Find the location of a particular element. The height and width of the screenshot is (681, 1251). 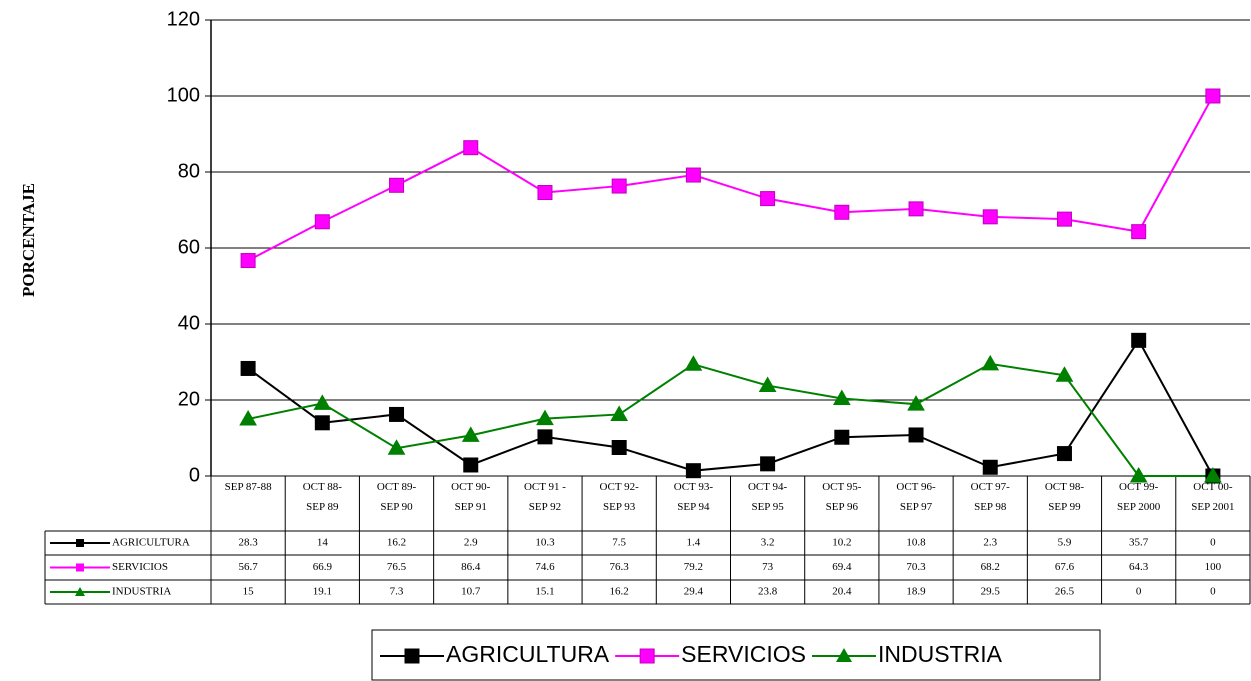

x-tick-label: OCT 92- SEP 93 is located at coordinates (619, 497).